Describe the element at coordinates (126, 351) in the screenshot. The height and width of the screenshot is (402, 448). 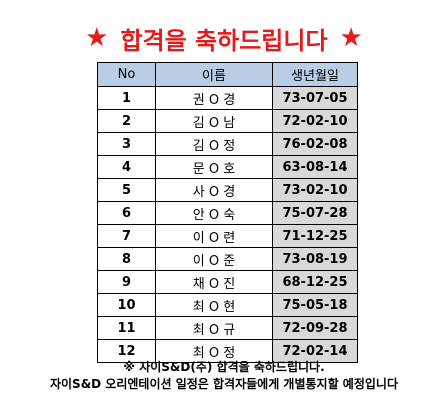
I see `row-number: 12` at that location.